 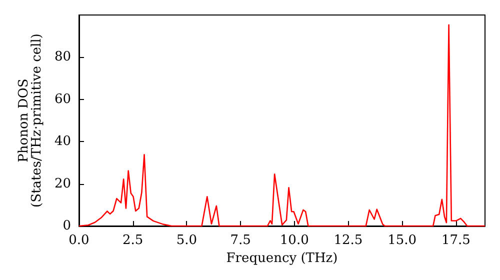 What do you see at coordinates (282, 258) in the screenshot?
I see `x-axis-title: Frequency (THz)` at bounding box center [282, 258].